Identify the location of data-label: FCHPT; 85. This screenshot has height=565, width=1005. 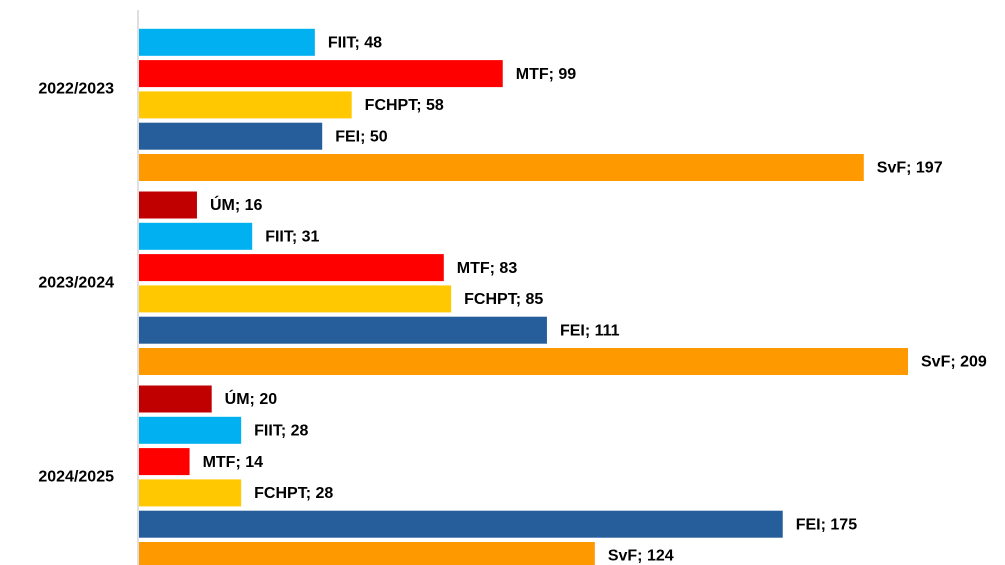
(503, 299).